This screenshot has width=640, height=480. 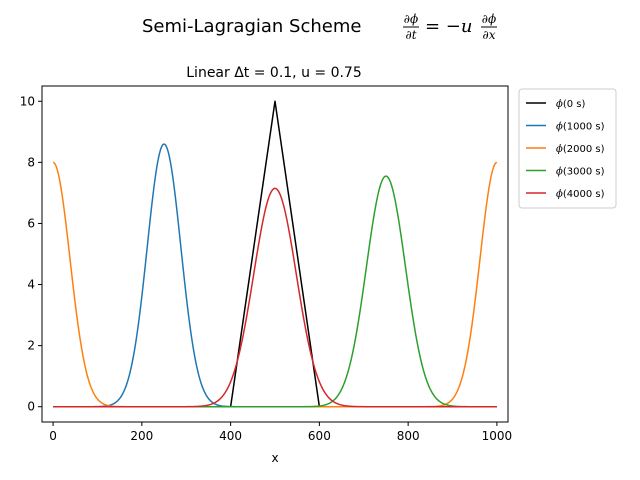 I want to click on legend-label-2: ϕ(2000 s), so click(x=580, y=149).